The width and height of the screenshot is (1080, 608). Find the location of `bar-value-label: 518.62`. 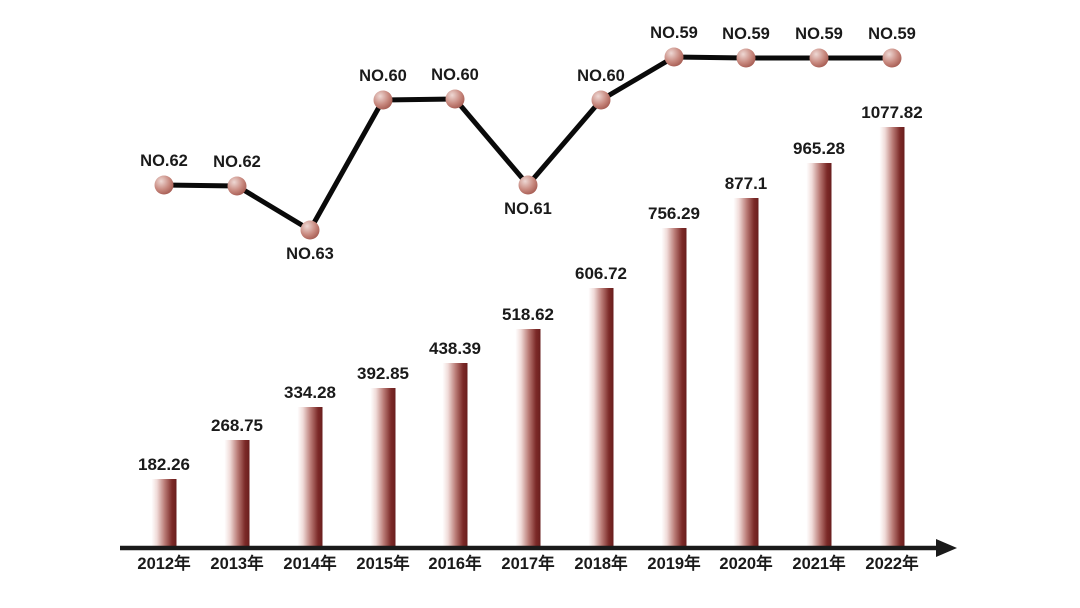

bar-value-label: 518.62 is located at coordinates (528, 314).